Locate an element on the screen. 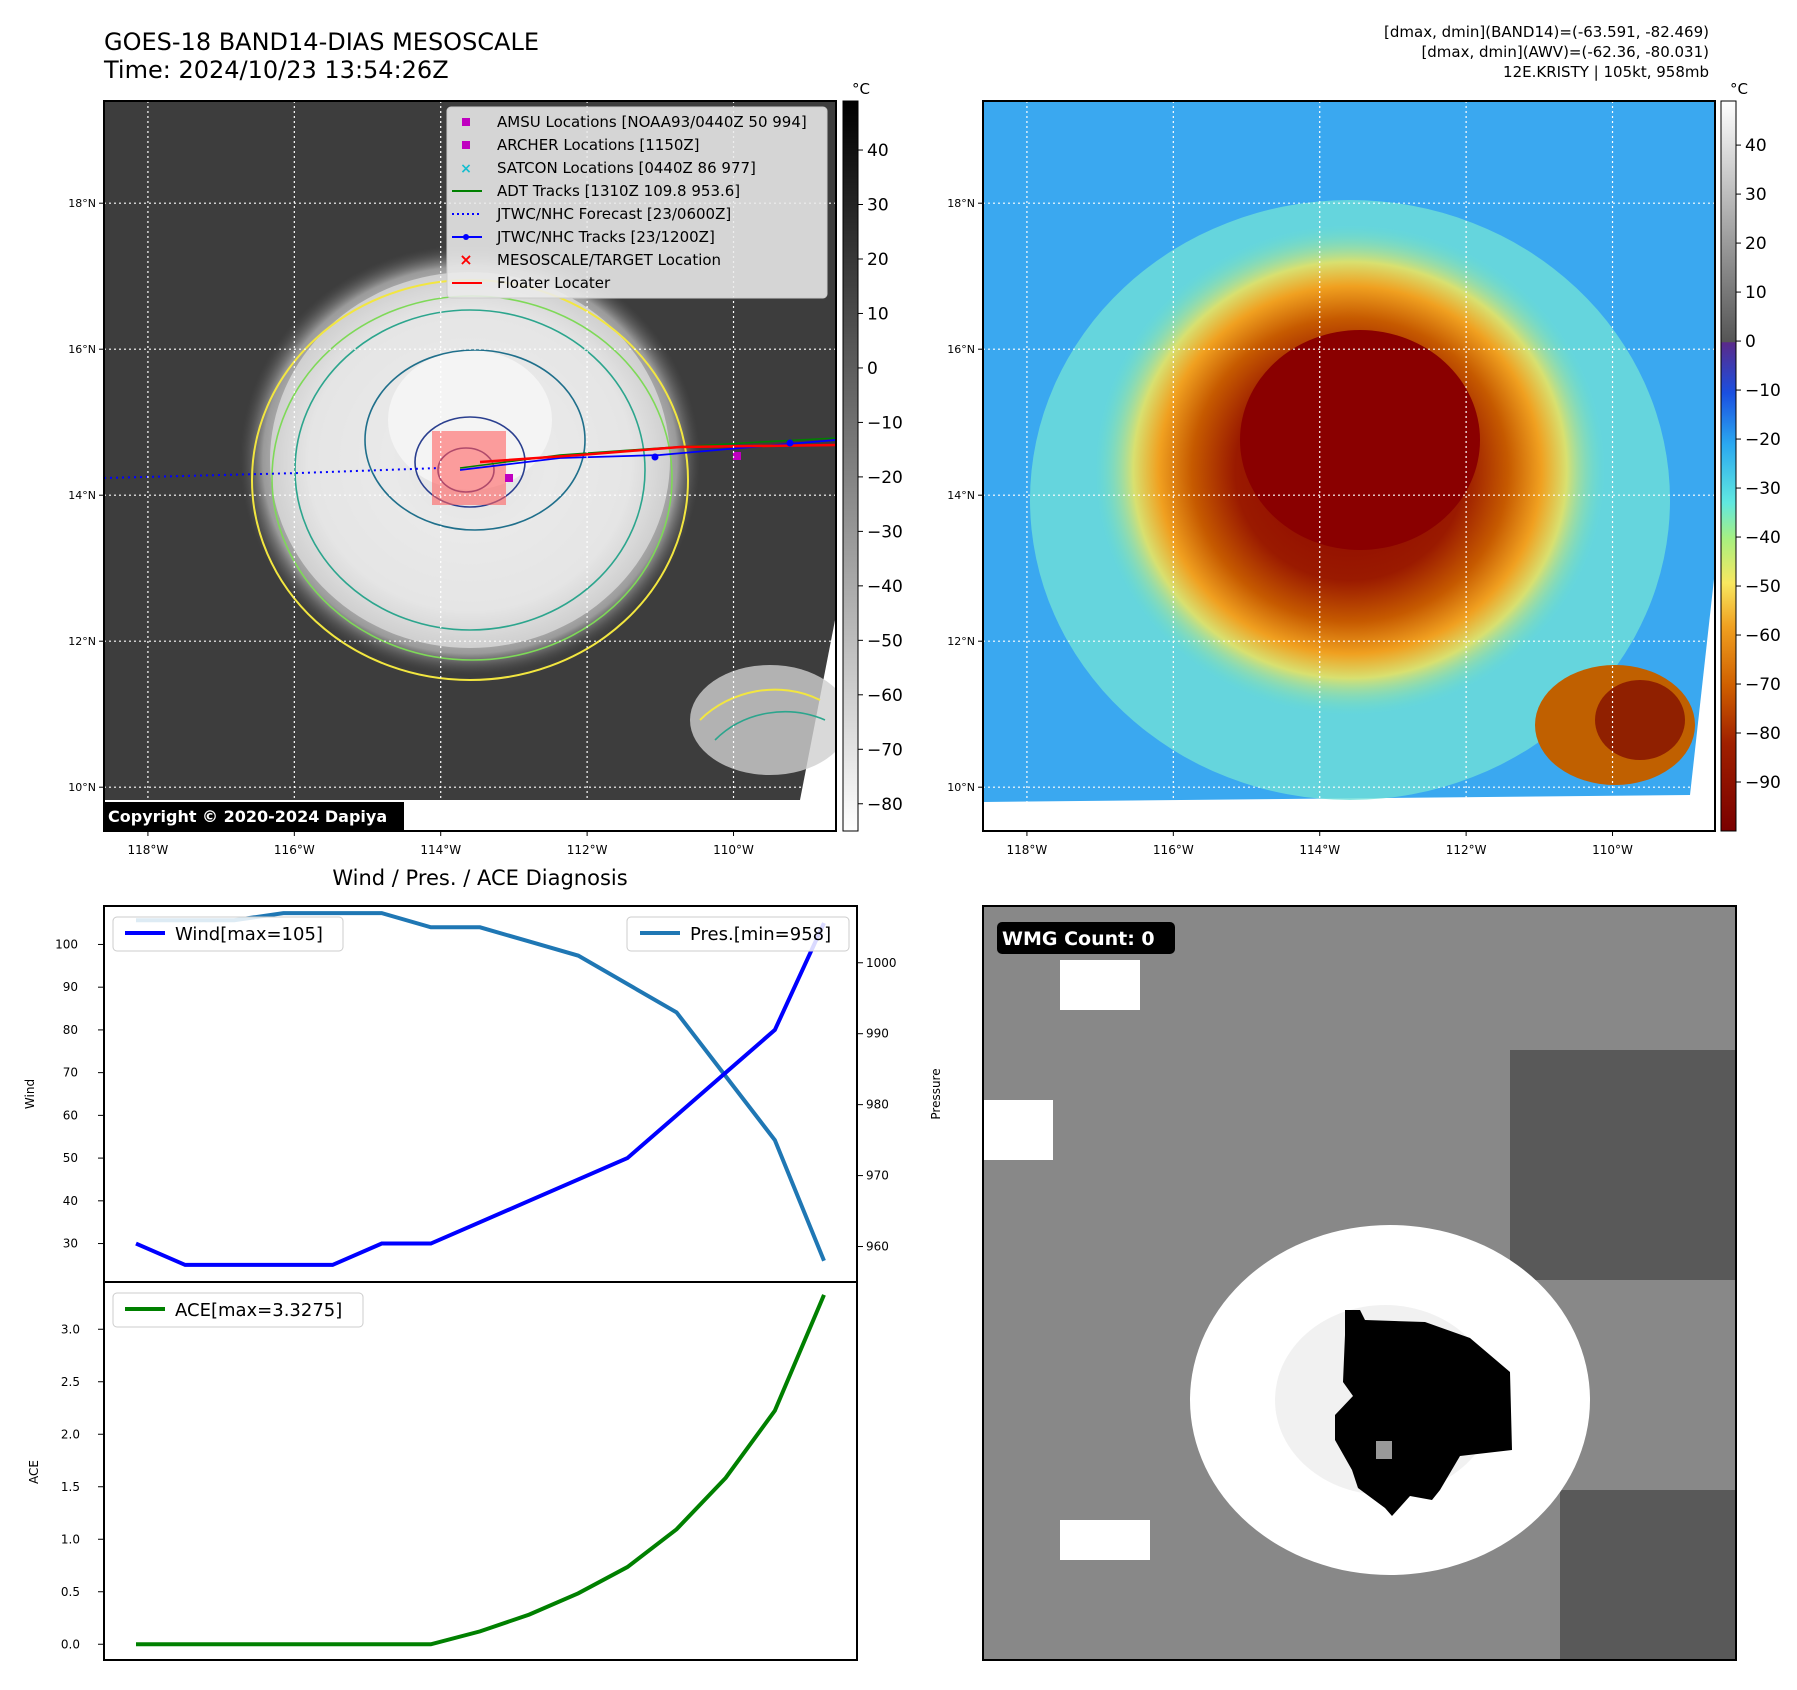 The height and width of the screenshot is (1690, 1797). ace-legend-label: ACE[max=3.3275] is located at coordinates (258, 1310).